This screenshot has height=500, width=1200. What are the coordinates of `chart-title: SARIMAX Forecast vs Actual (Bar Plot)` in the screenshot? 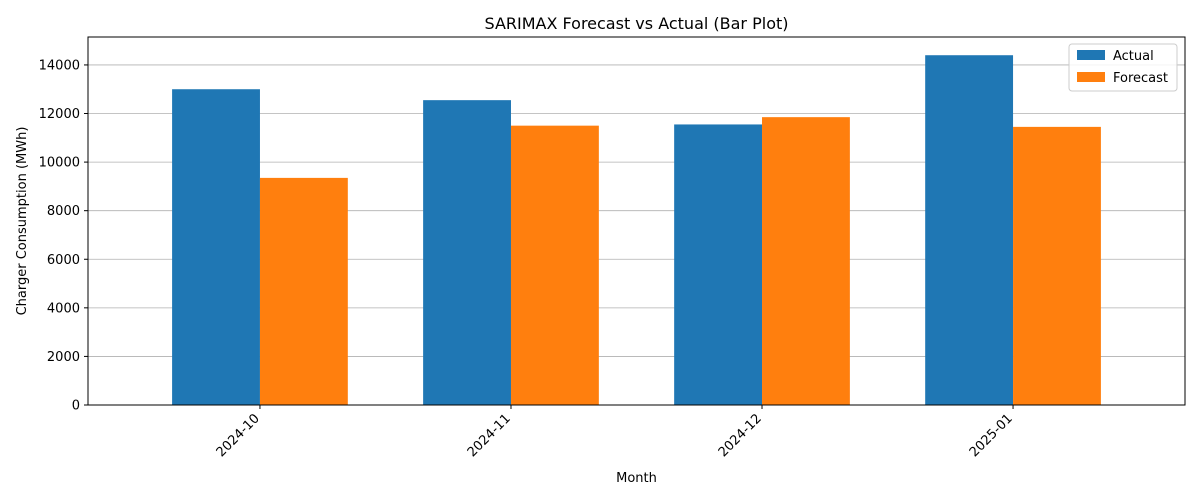 It's located at (636, 23).